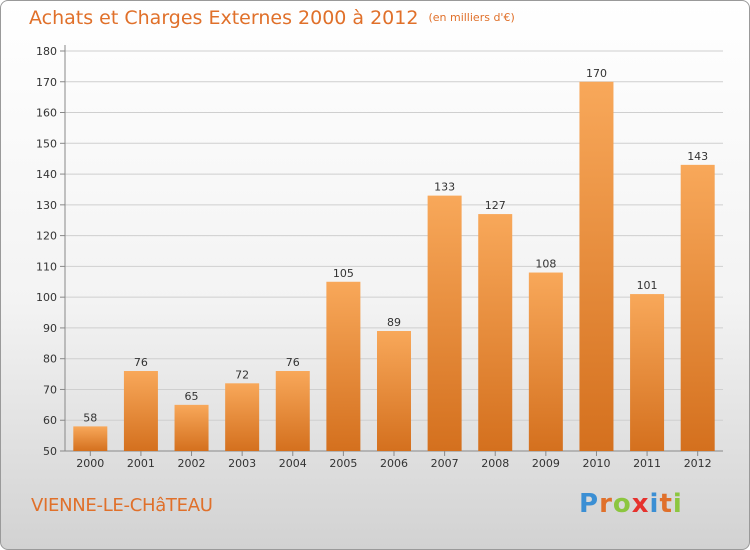 The height and width of the screenshot is (550, 750). Describe the element at coordinates (394, 391) in the screenshot. I see `bar-2006` at that location.